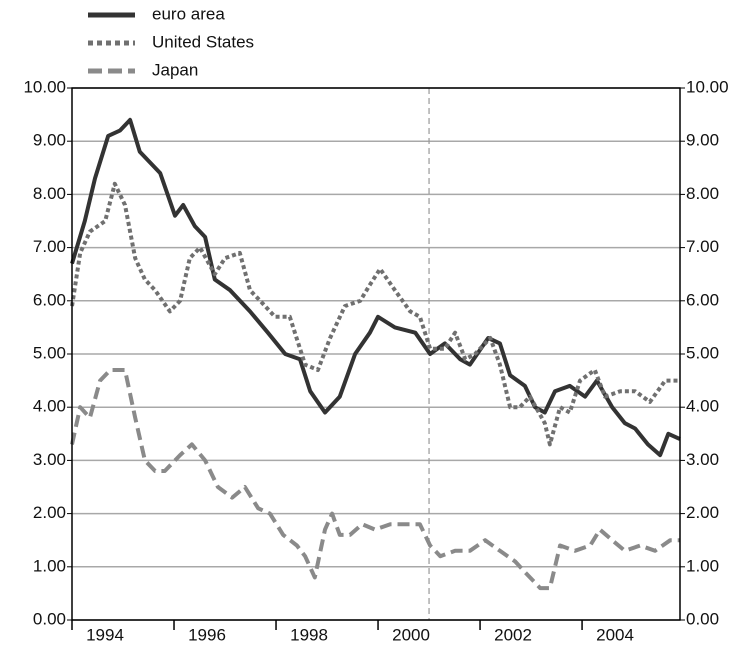 The image size is (745, 645). Describe the element at coordinates (513, 634) in the screenshot. I see `x-tick-label: 2002` at that location.